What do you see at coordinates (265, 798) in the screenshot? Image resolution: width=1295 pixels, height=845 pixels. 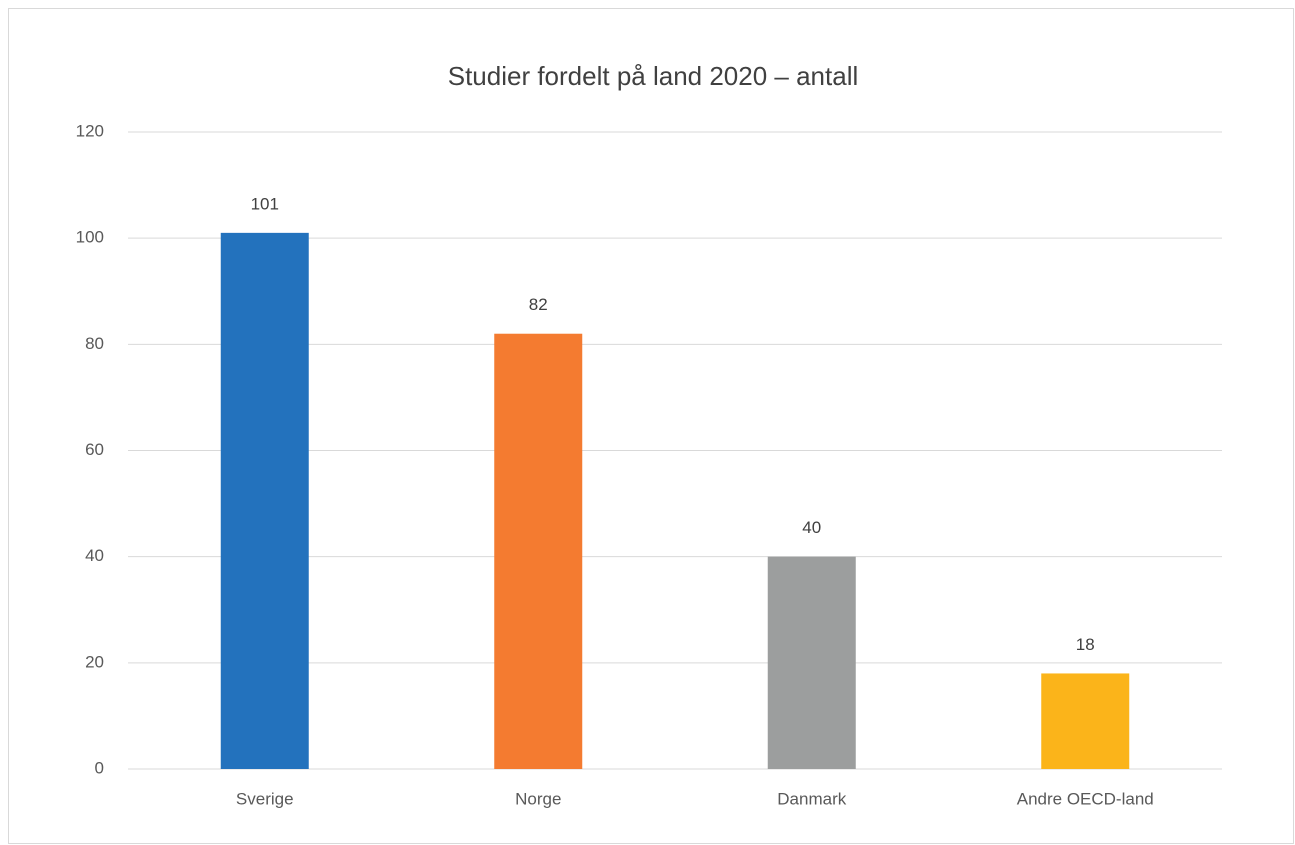 I see `x-tick-label: Sverige` at bounding box center [265, 798].